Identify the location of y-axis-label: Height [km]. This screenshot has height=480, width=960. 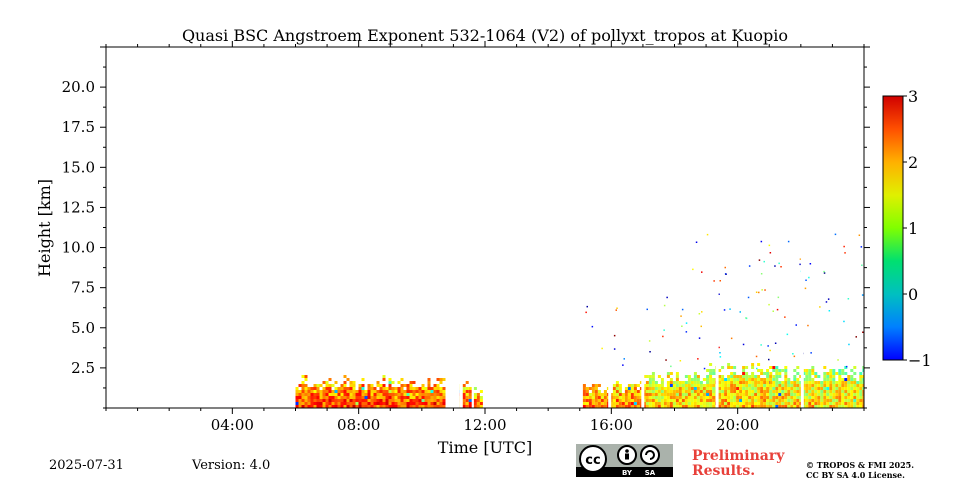
(44, 228).